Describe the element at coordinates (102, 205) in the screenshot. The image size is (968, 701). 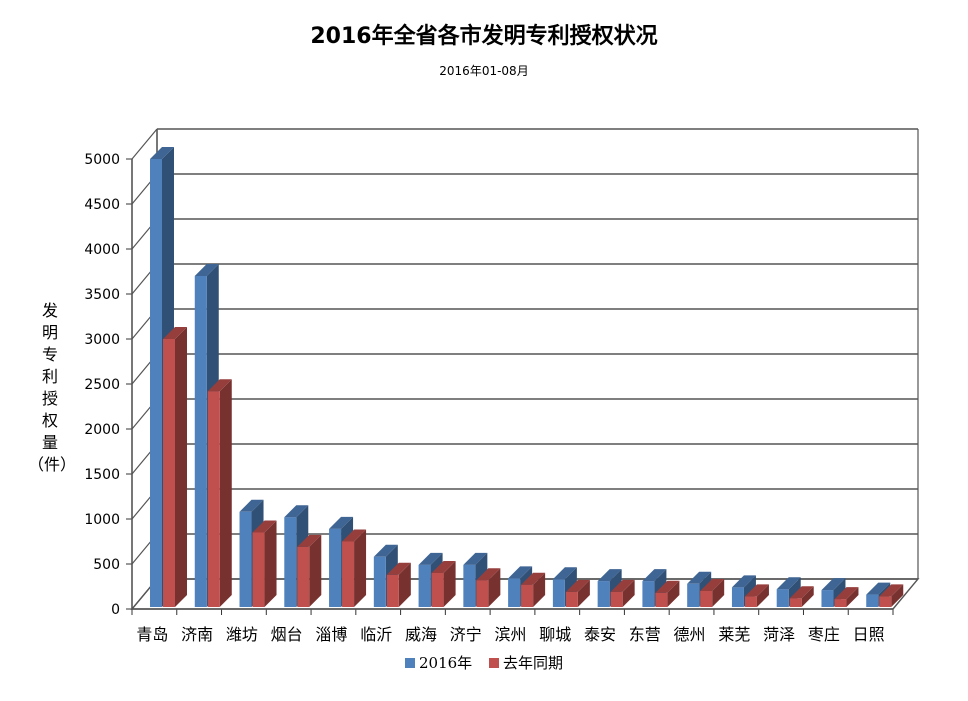
I see `y-tick-label: 4500` at that location.